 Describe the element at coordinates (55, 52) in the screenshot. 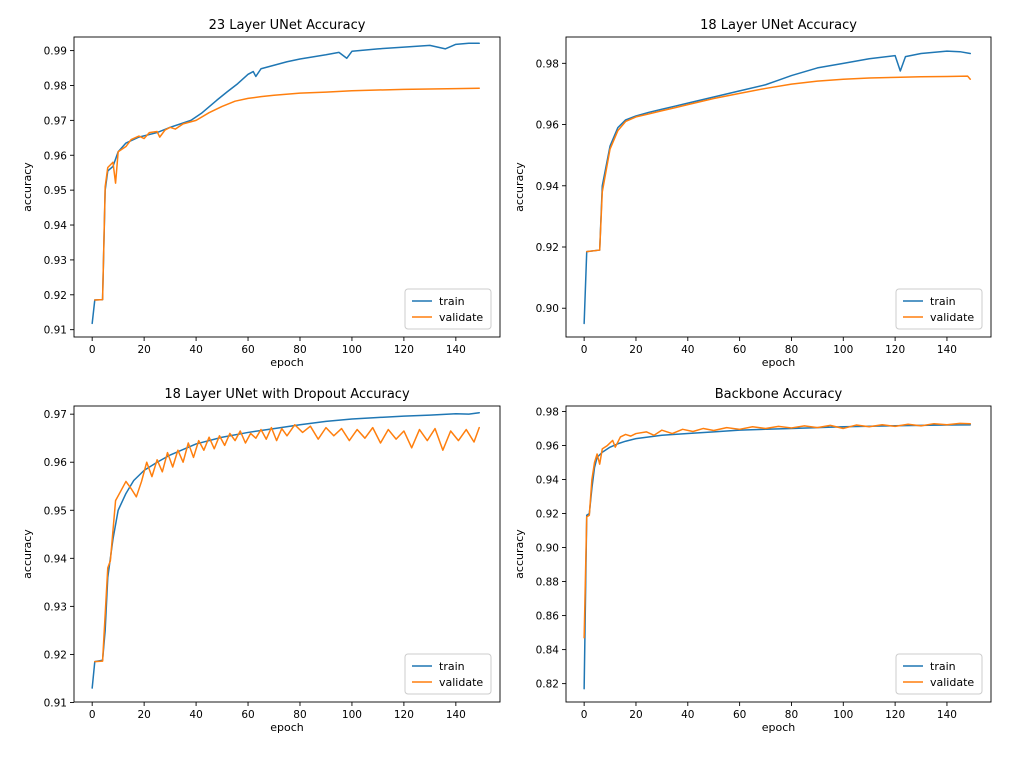

I see `y-tick-label: 0.99` at that location.